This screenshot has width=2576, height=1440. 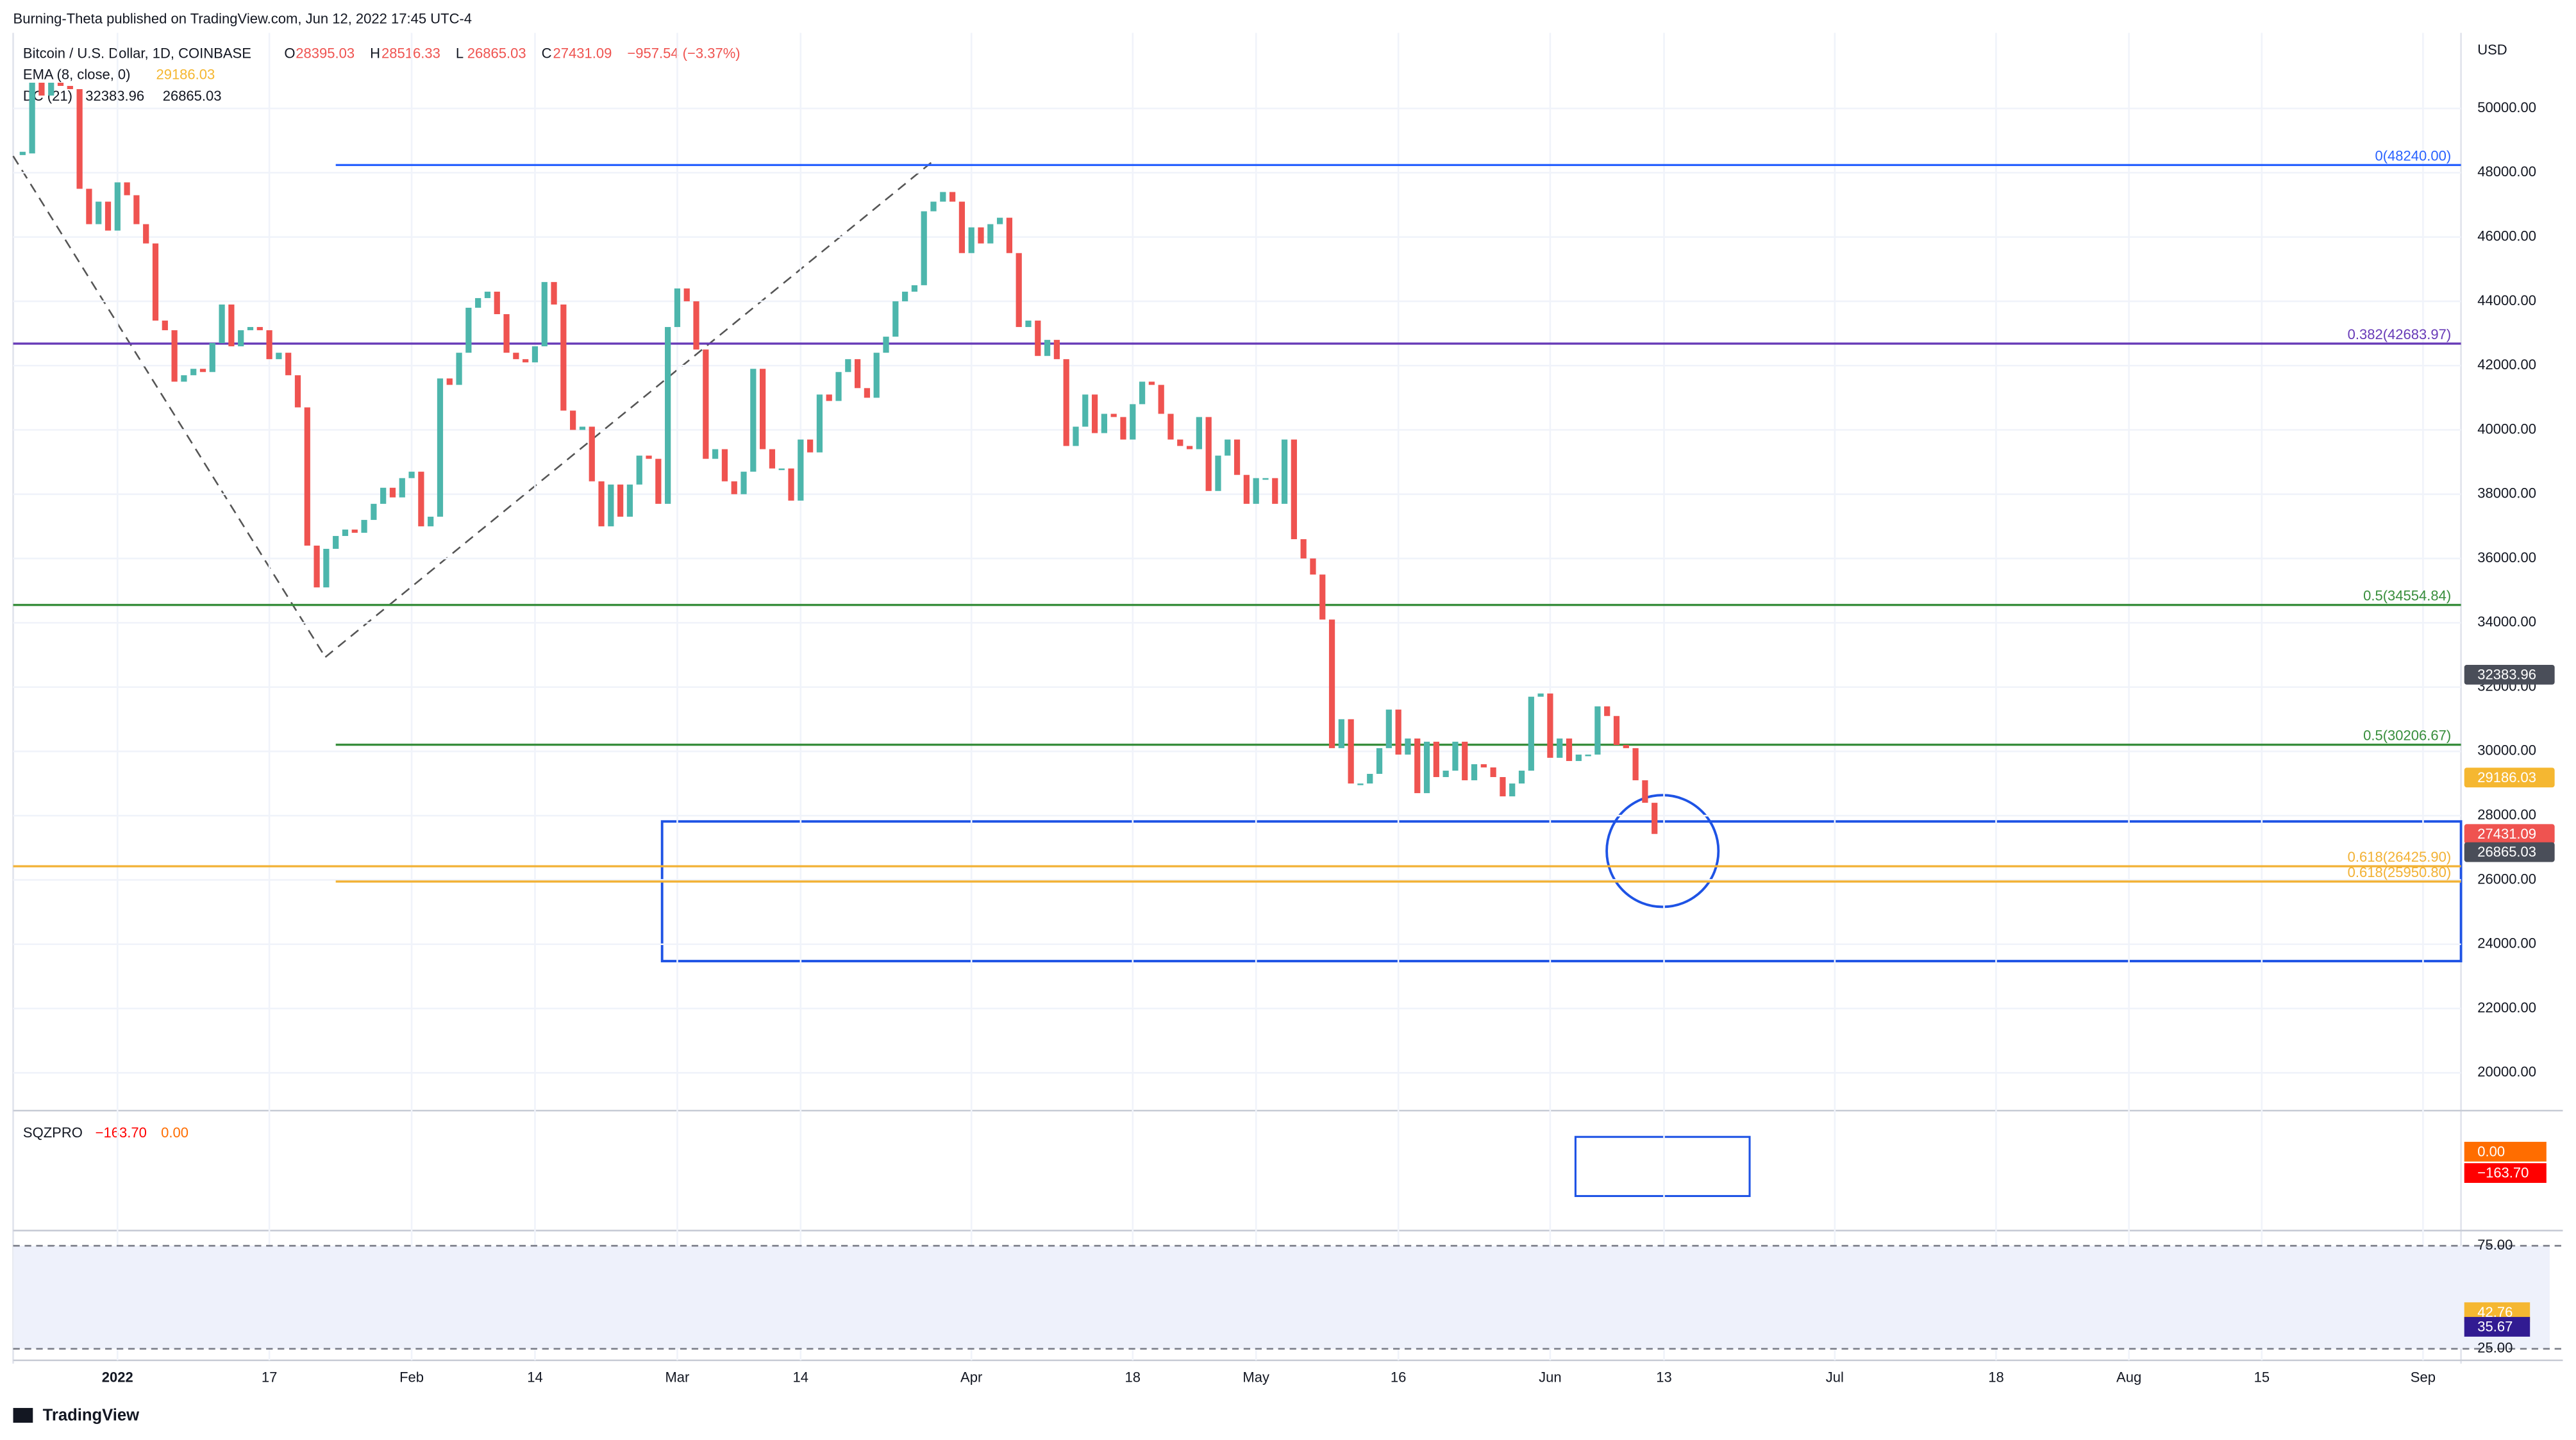 I want to click on x-tick-label: 14, so click(x=801, y=1378).